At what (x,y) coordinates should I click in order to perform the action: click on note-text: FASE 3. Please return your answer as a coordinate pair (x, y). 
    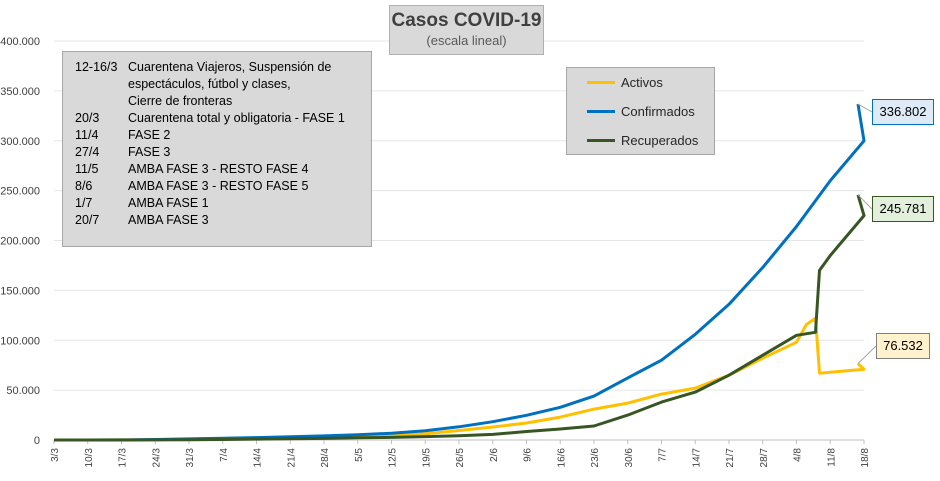
    Looking at the image, I should click on (149, 152).